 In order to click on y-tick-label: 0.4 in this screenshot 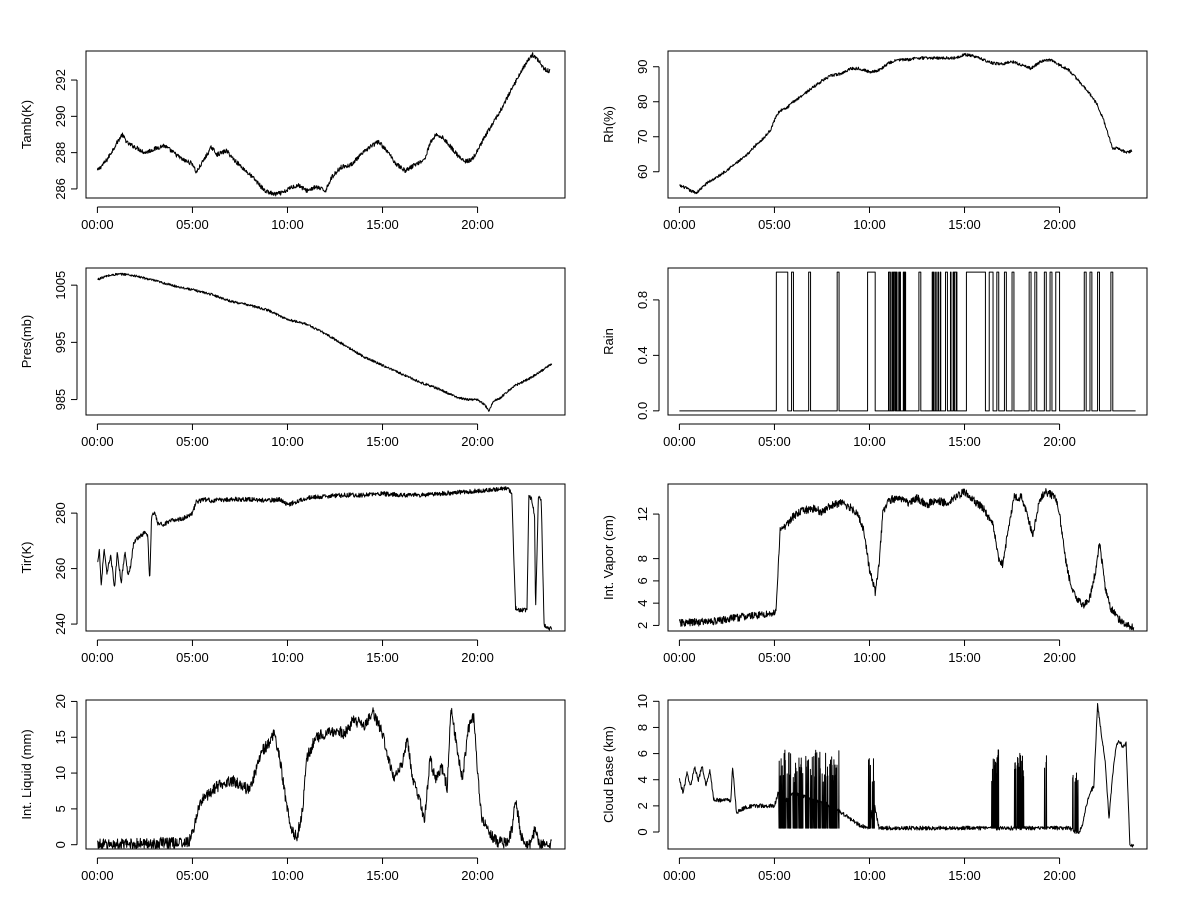, I will do `click(642, 355)`.